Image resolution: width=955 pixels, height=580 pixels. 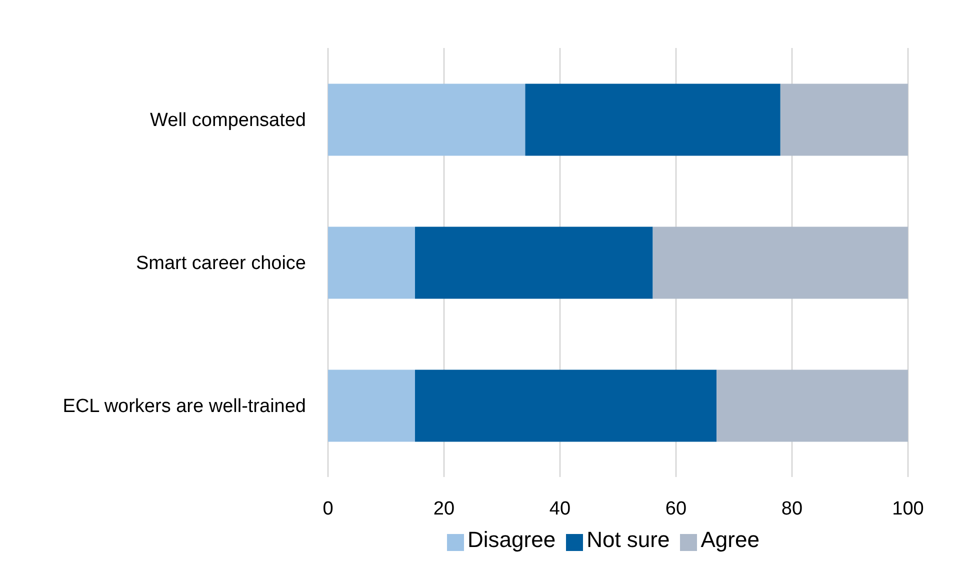 What do you see at coordinates (792, 509) in the screenshot?
I see `x-tick-label: 80` at bounding box center [792, 509].